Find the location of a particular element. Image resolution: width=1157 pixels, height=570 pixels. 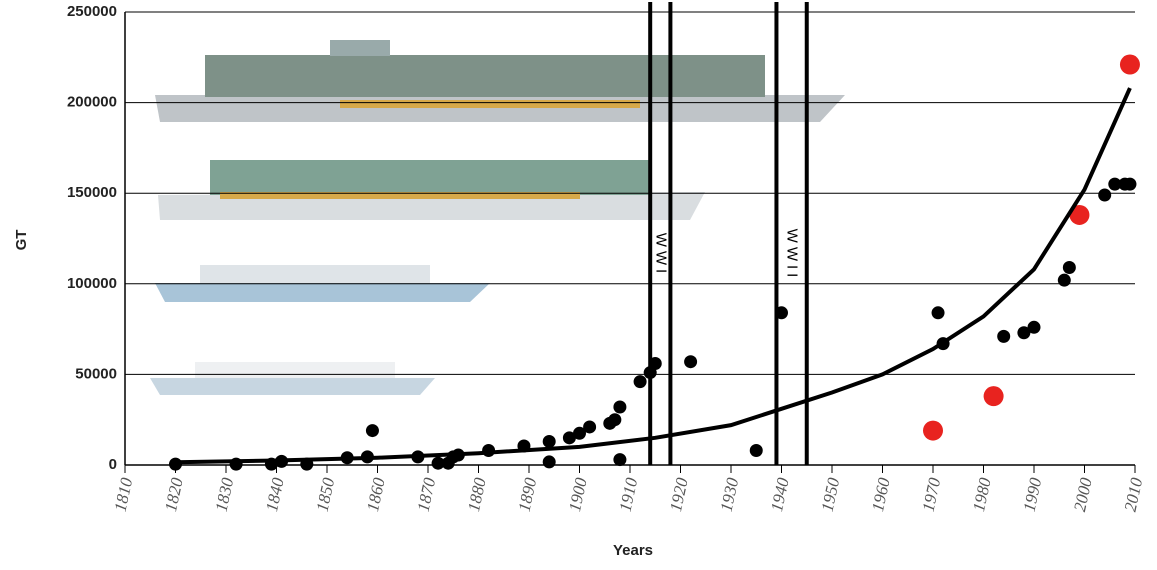

x-tick-label: 1930 is located at coordinates (730, 495).